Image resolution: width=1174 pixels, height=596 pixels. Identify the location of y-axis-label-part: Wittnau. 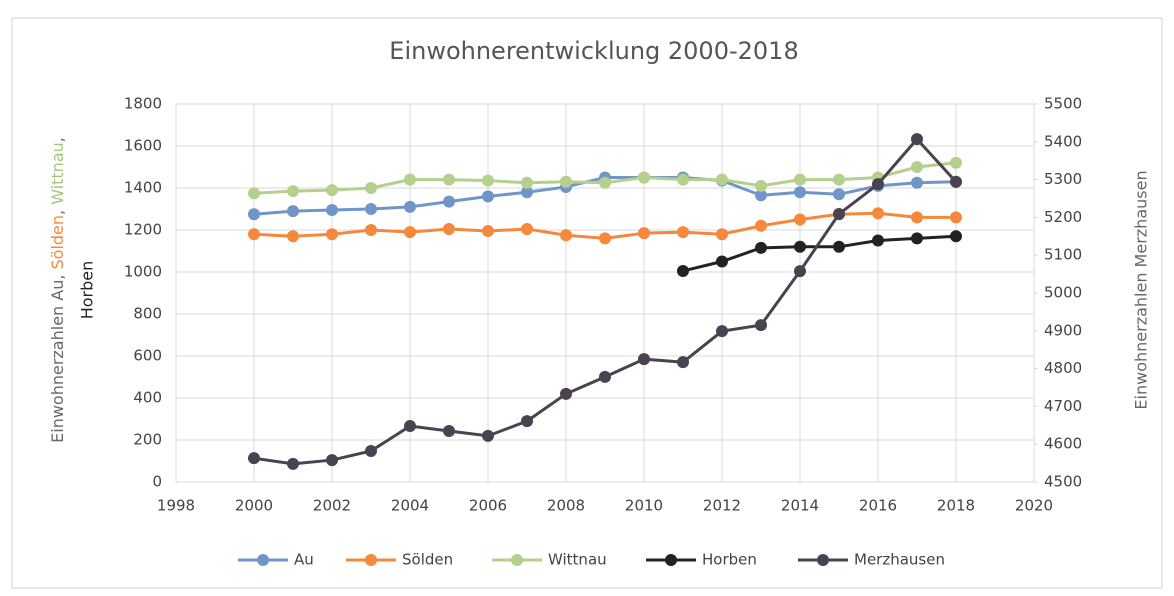
(57, 173).